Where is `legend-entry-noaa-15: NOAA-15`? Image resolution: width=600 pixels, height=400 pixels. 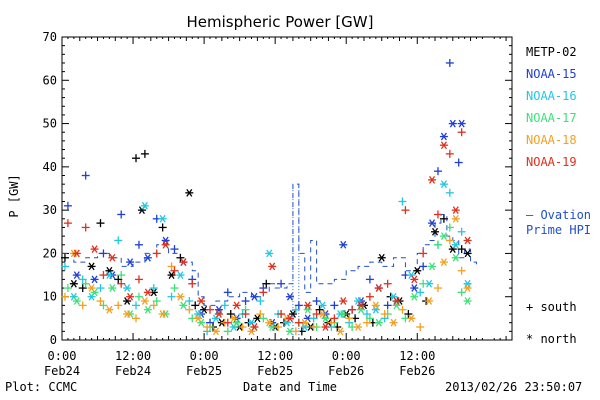
legend-entry-noaa-15: NOAA-15 is located at coordinates (551, 74).